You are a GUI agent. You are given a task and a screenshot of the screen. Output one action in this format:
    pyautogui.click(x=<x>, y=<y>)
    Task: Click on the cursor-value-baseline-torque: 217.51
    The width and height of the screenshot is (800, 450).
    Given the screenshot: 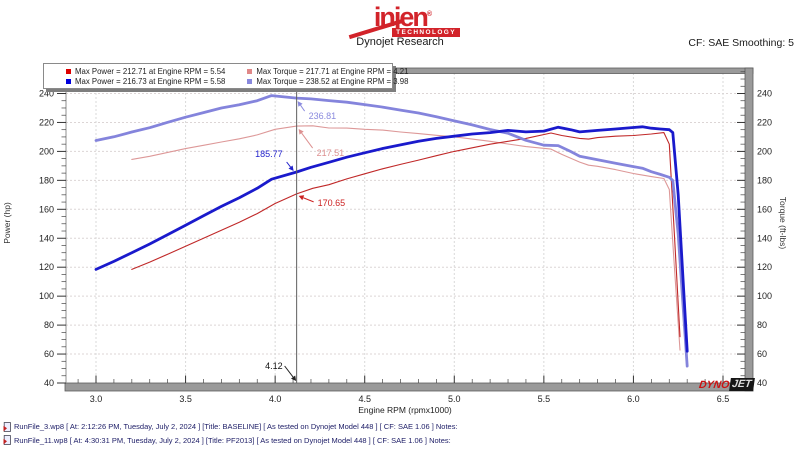 What is the action you would take?
    pyautogui.click(x=331, y=153)
    